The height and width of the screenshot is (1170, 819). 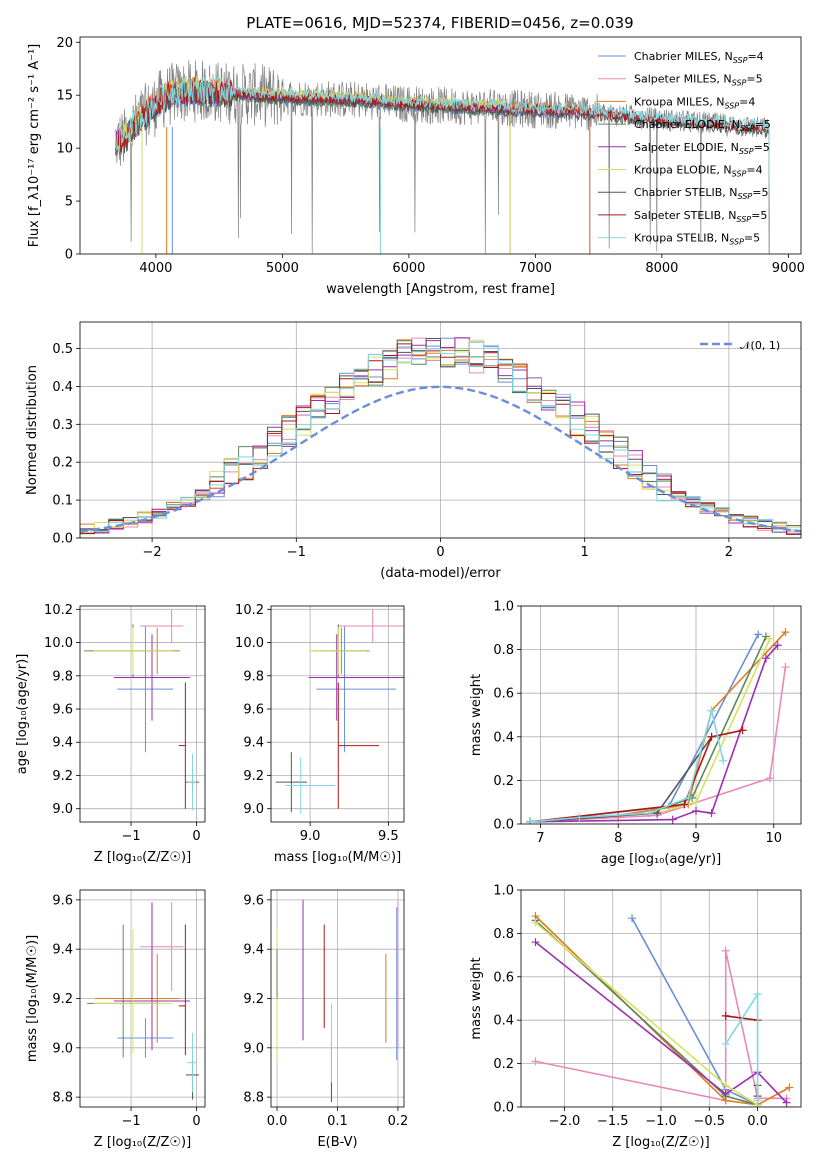 What do you see at coordinates (398, 1121) in the screenshot?
I see `x-tick-label: 0.2` at bounding box center [398, 1121].